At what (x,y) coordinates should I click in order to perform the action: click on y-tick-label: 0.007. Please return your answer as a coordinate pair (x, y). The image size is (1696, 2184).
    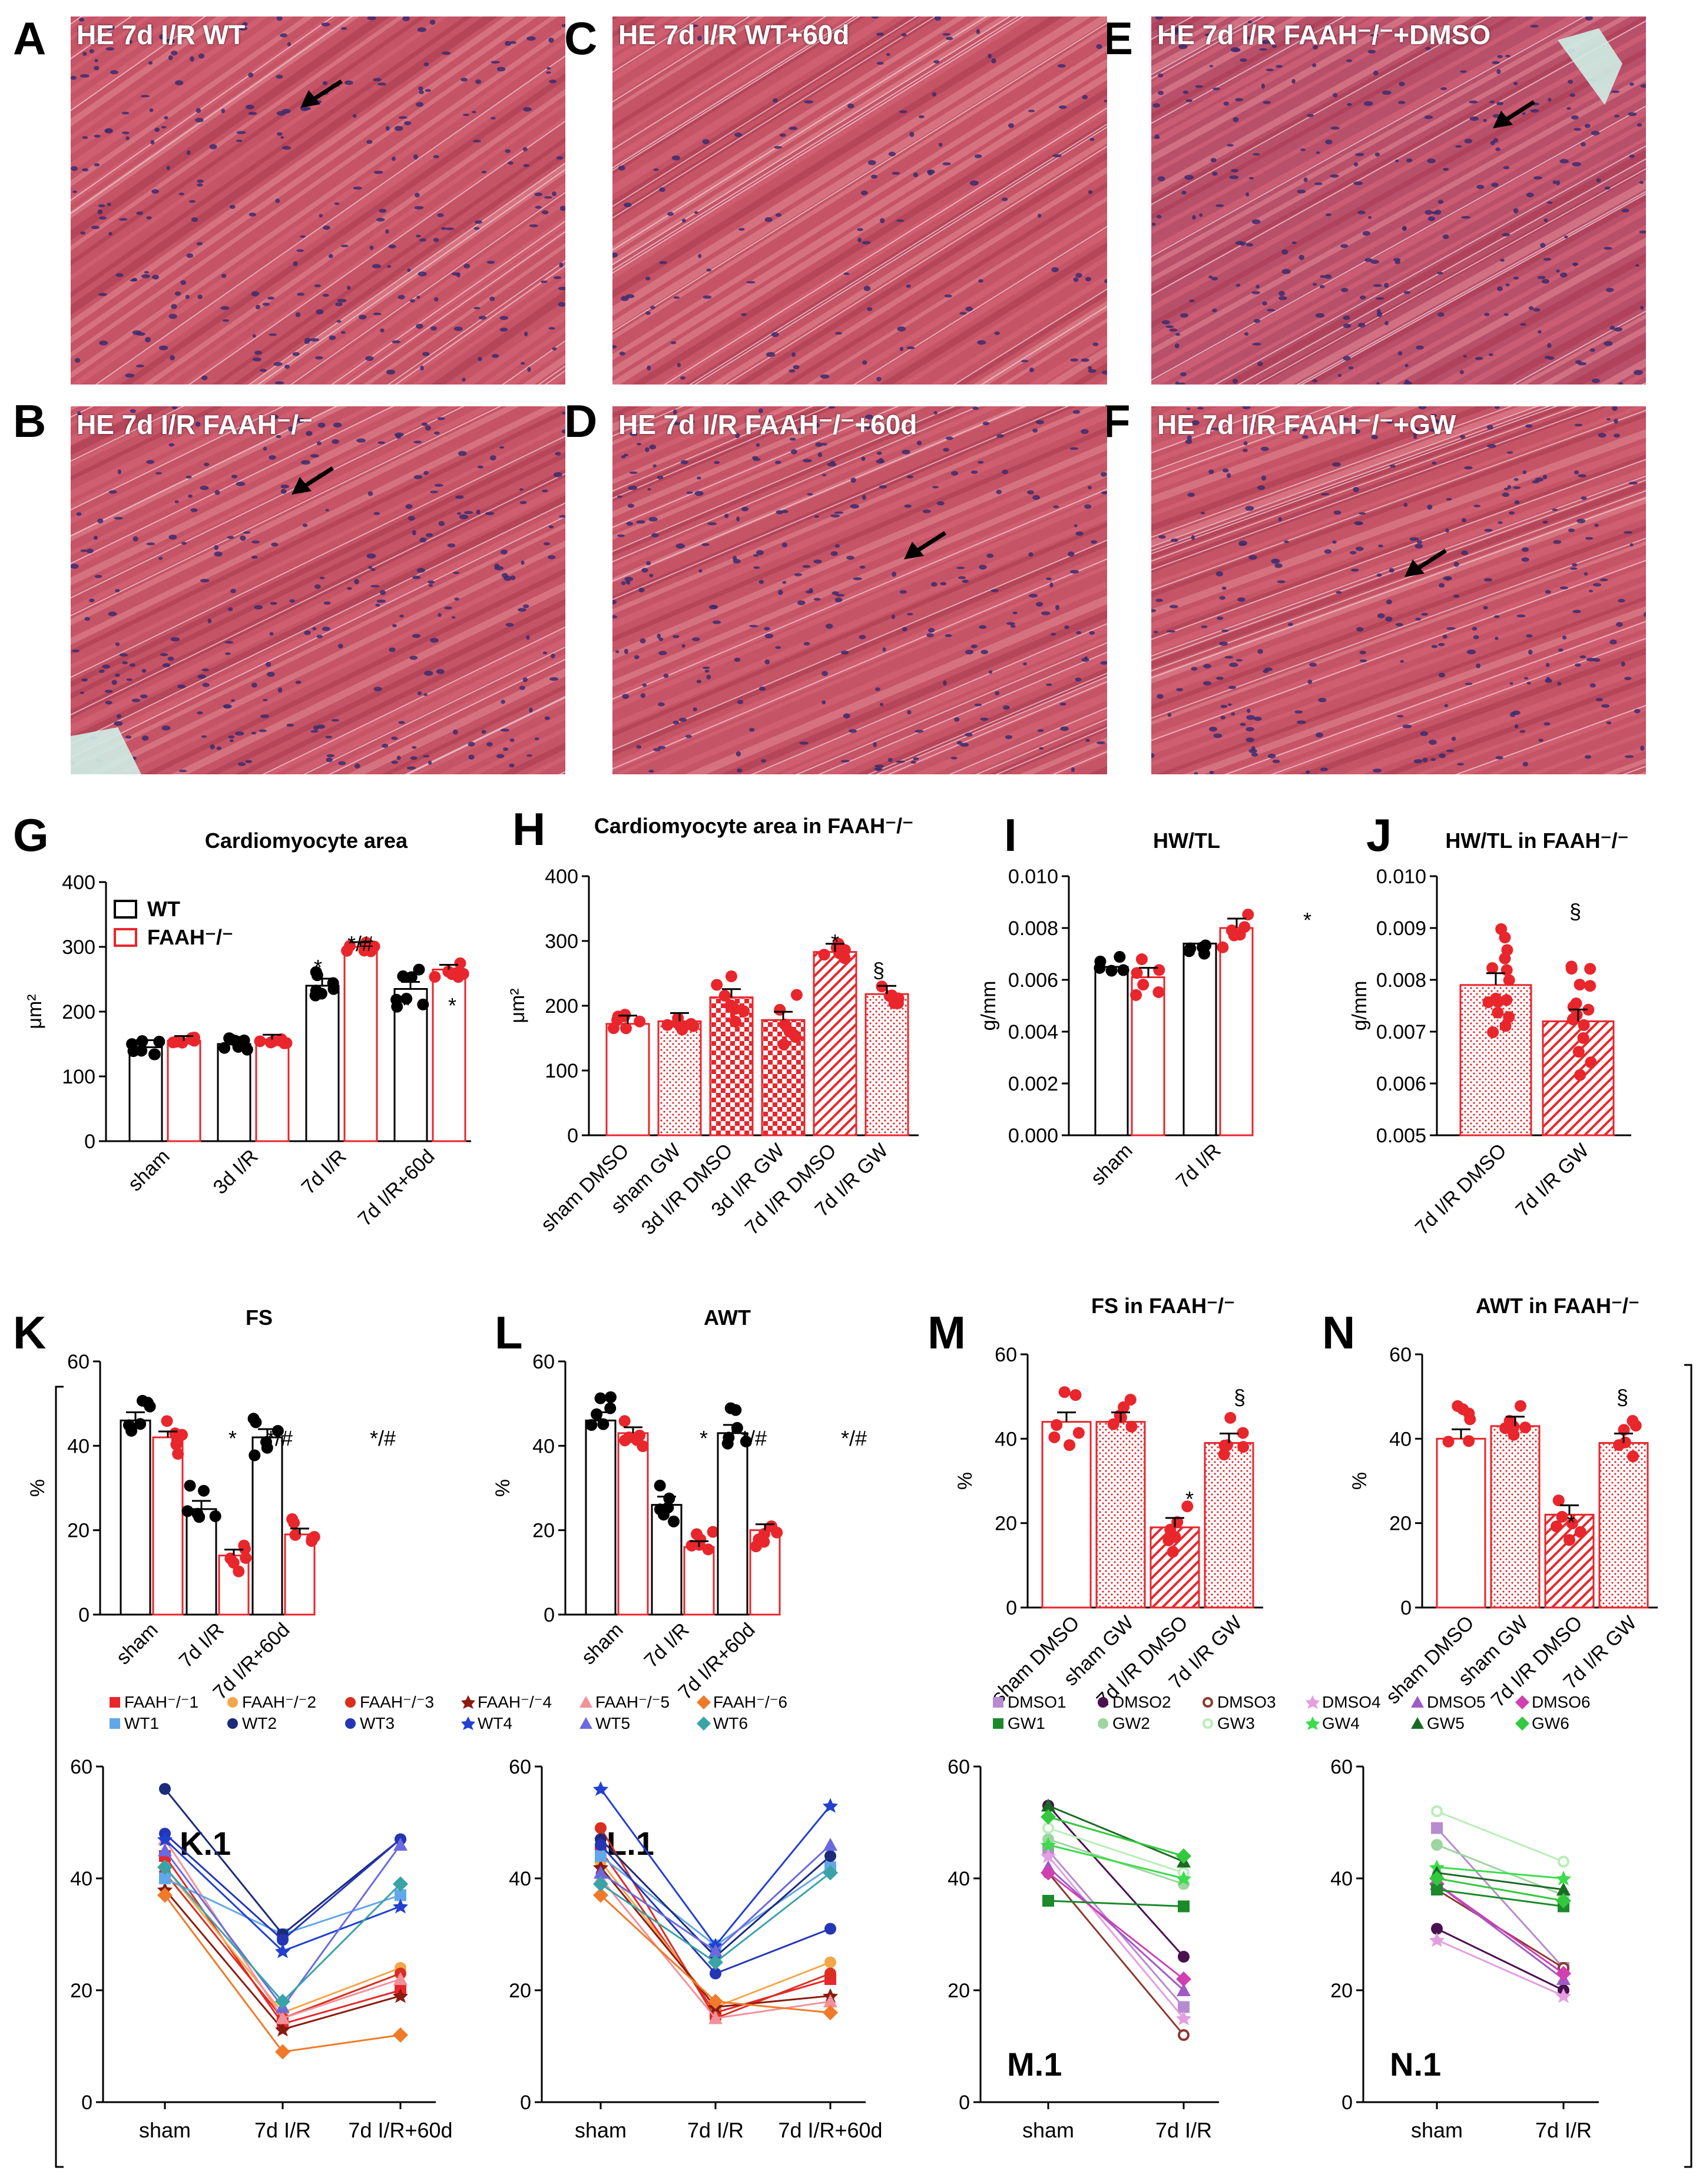
    Looking at the image, I should click on (1401, 1032).